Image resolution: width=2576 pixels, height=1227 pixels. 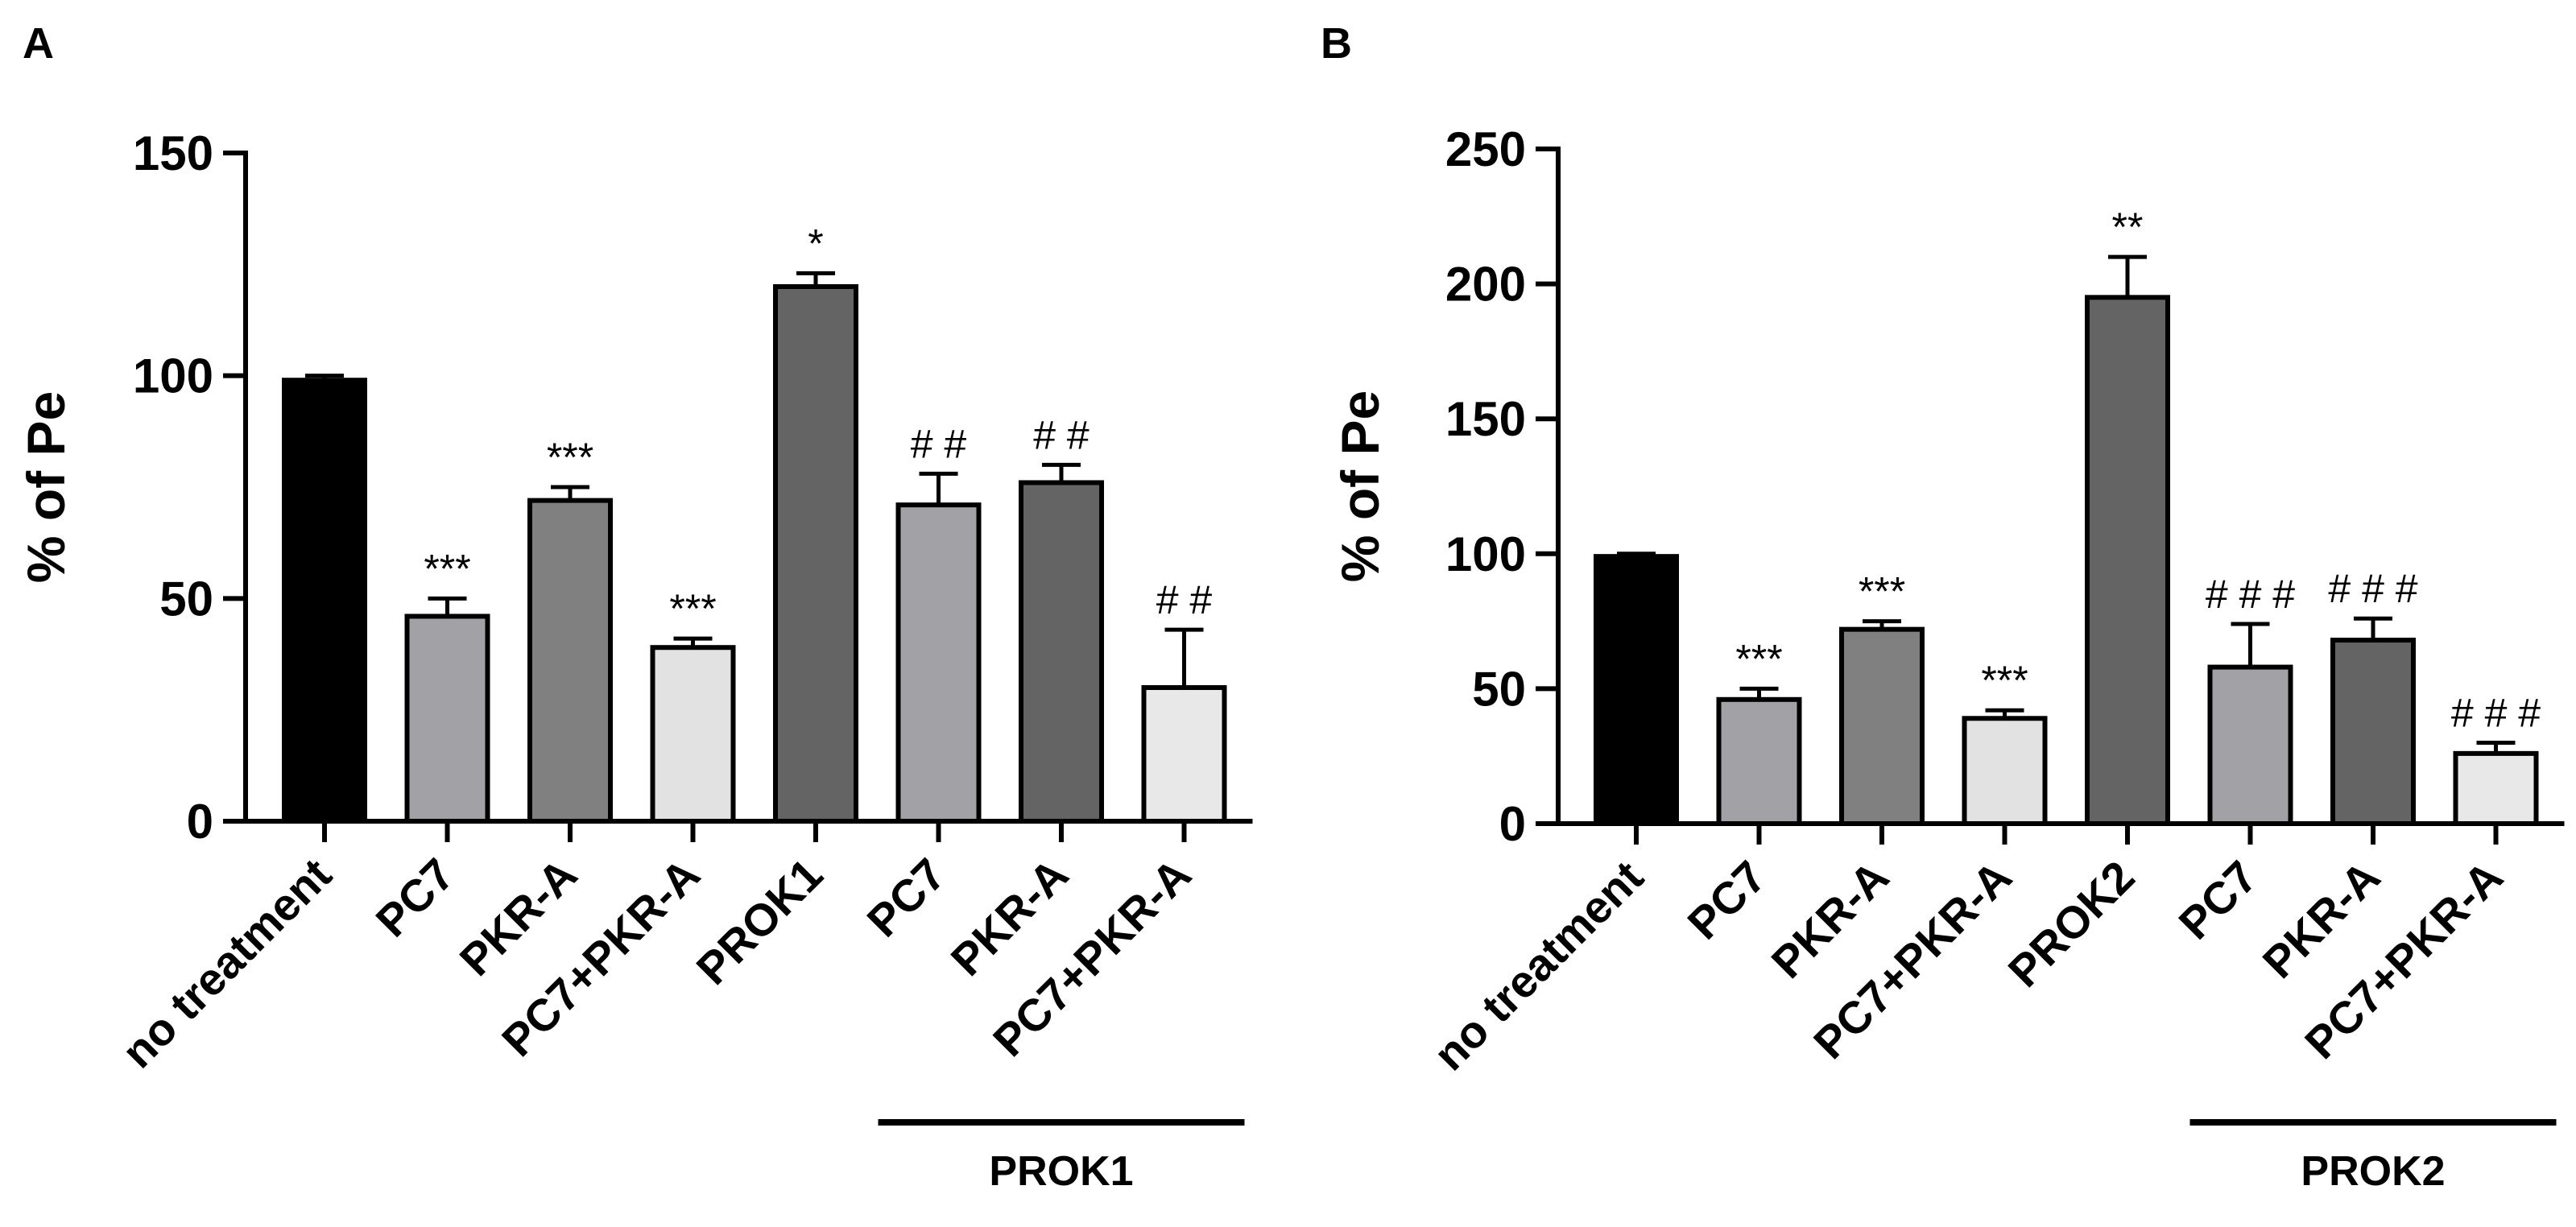 I want to click on significance-marker: *, so click(x=815, y=243).